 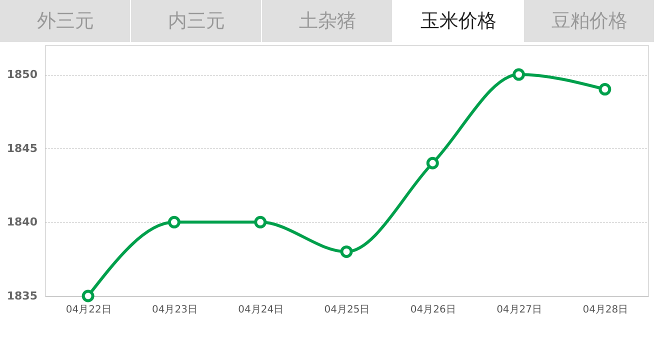 I want to click on text: 豆粕价格, so click(x=590, y=21).